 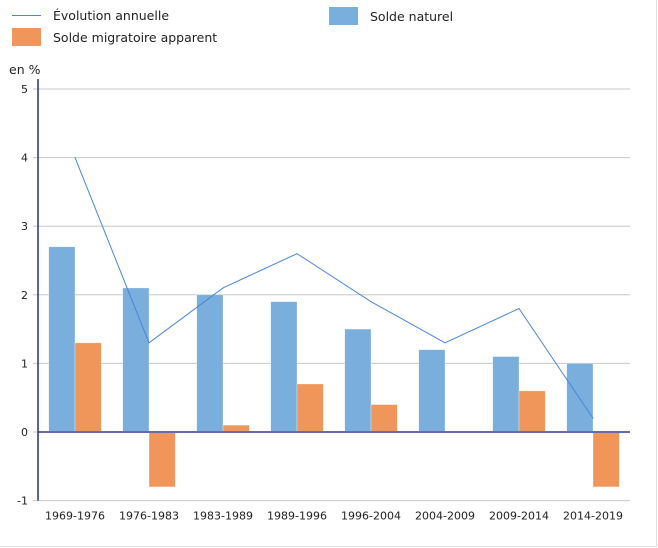 What do you see at coordinates (22, 501) in the screenshot?
I see `y-tick-label: -1` at bounding box center [22, 501].